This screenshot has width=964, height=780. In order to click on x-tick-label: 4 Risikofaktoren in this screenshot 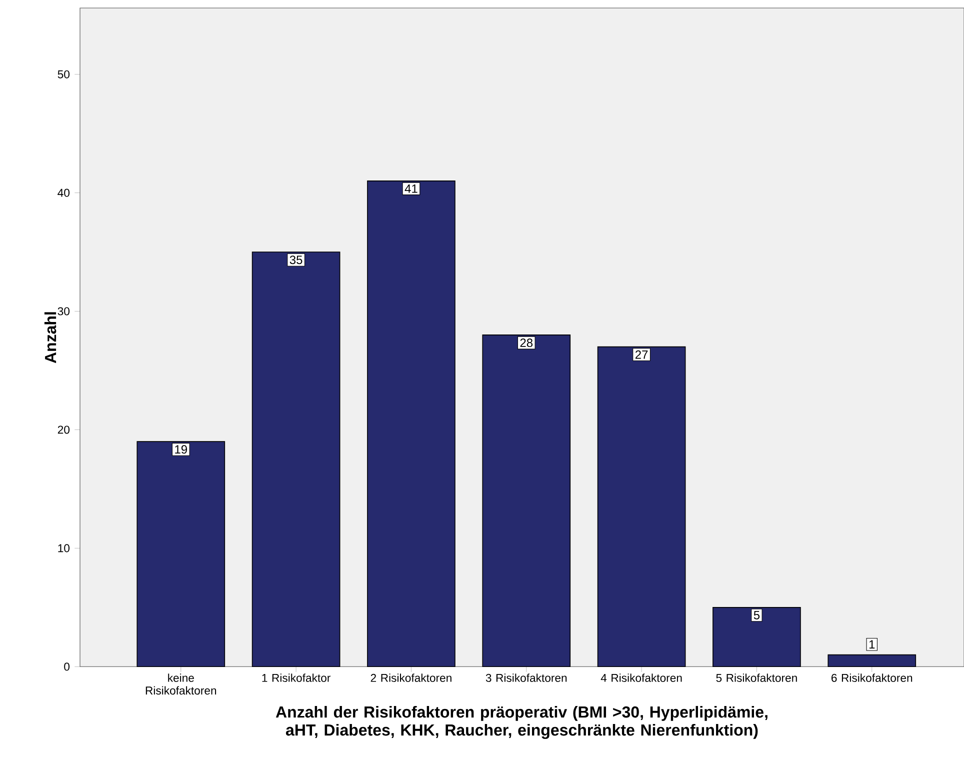, I will do `click(641, 678)`.